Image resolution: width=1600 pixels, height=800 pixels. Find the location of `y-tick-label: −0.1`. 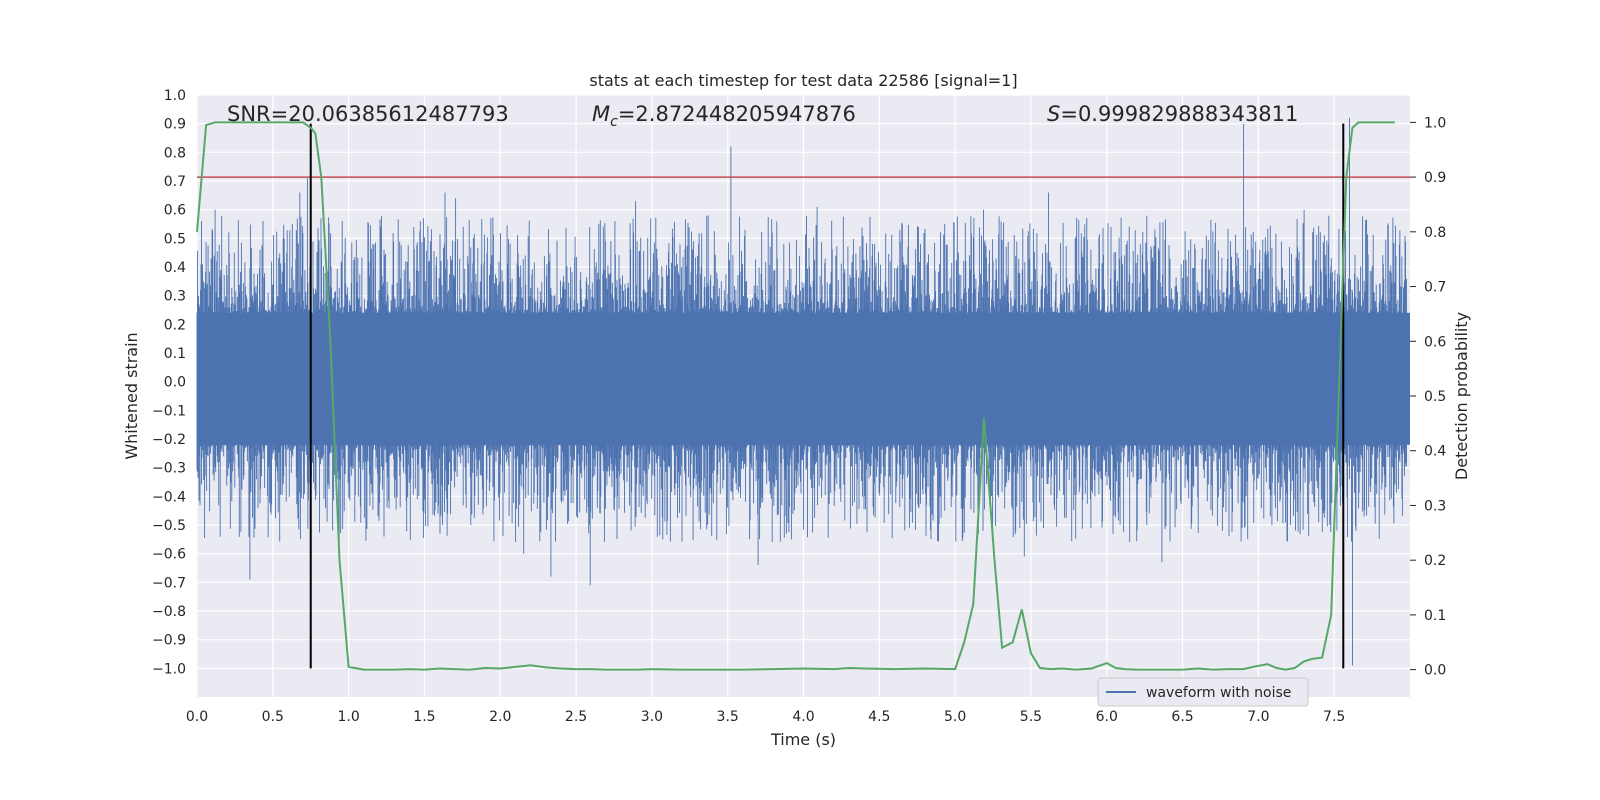

y-tick-label: −0.1 is located at coordinates (169, 411).